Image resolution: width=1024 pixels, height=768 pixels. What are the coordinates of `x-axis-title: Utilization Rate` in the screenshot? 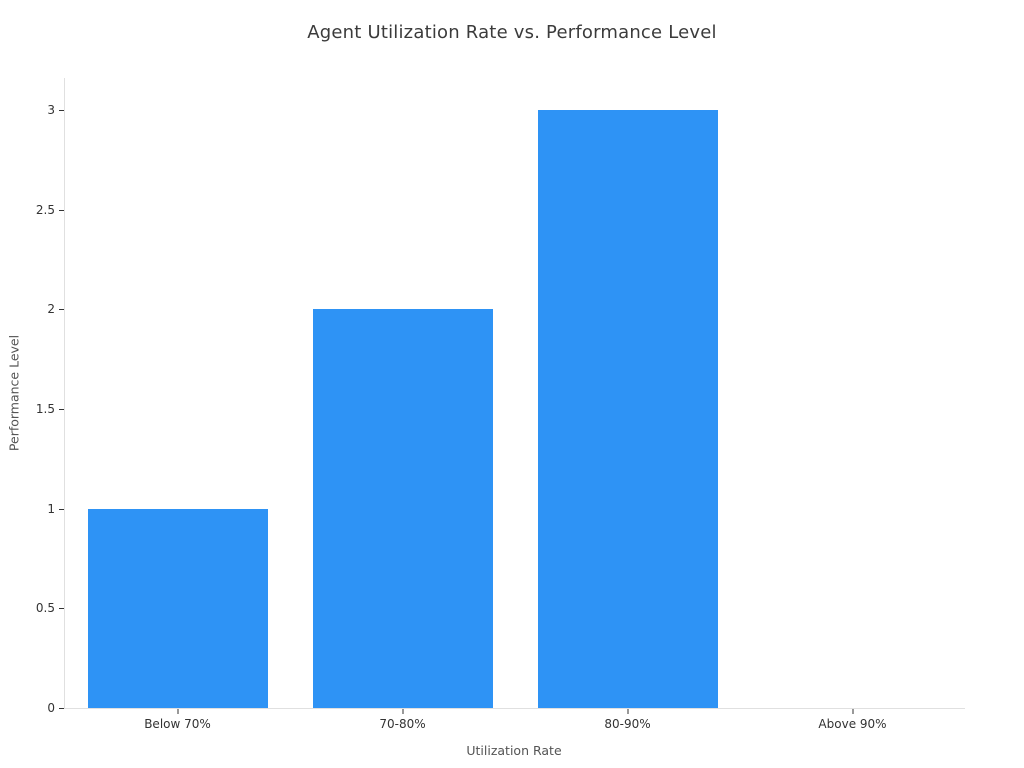 It's located at (514, 750).